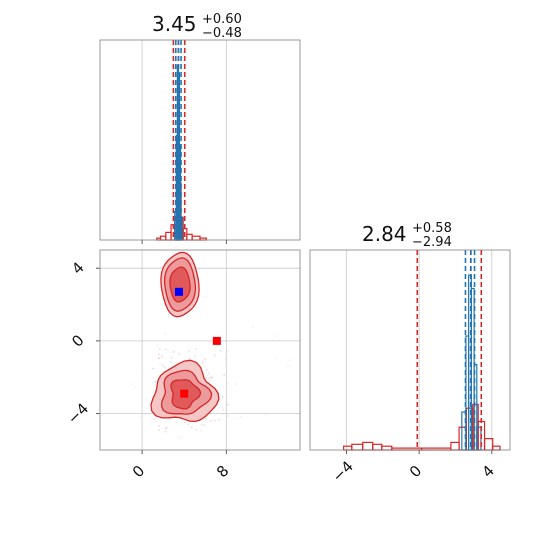  Describe the element at coordinates (479, 438) in the screenshot. I see `blue-hist-bin` at that location.